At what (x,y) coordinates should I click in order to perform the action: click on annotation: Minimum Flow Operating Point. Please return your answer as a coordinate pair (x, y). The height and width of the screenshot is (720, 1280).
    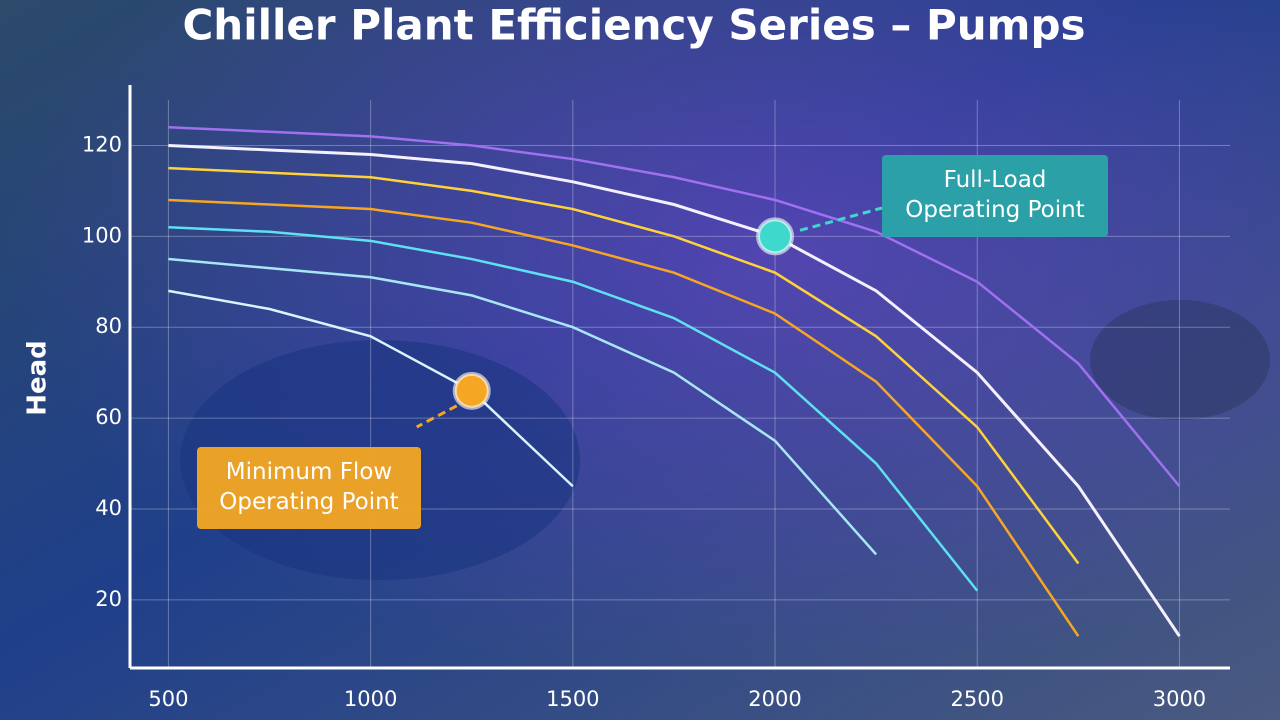
    Looking at the image, I should click on (309, 487).